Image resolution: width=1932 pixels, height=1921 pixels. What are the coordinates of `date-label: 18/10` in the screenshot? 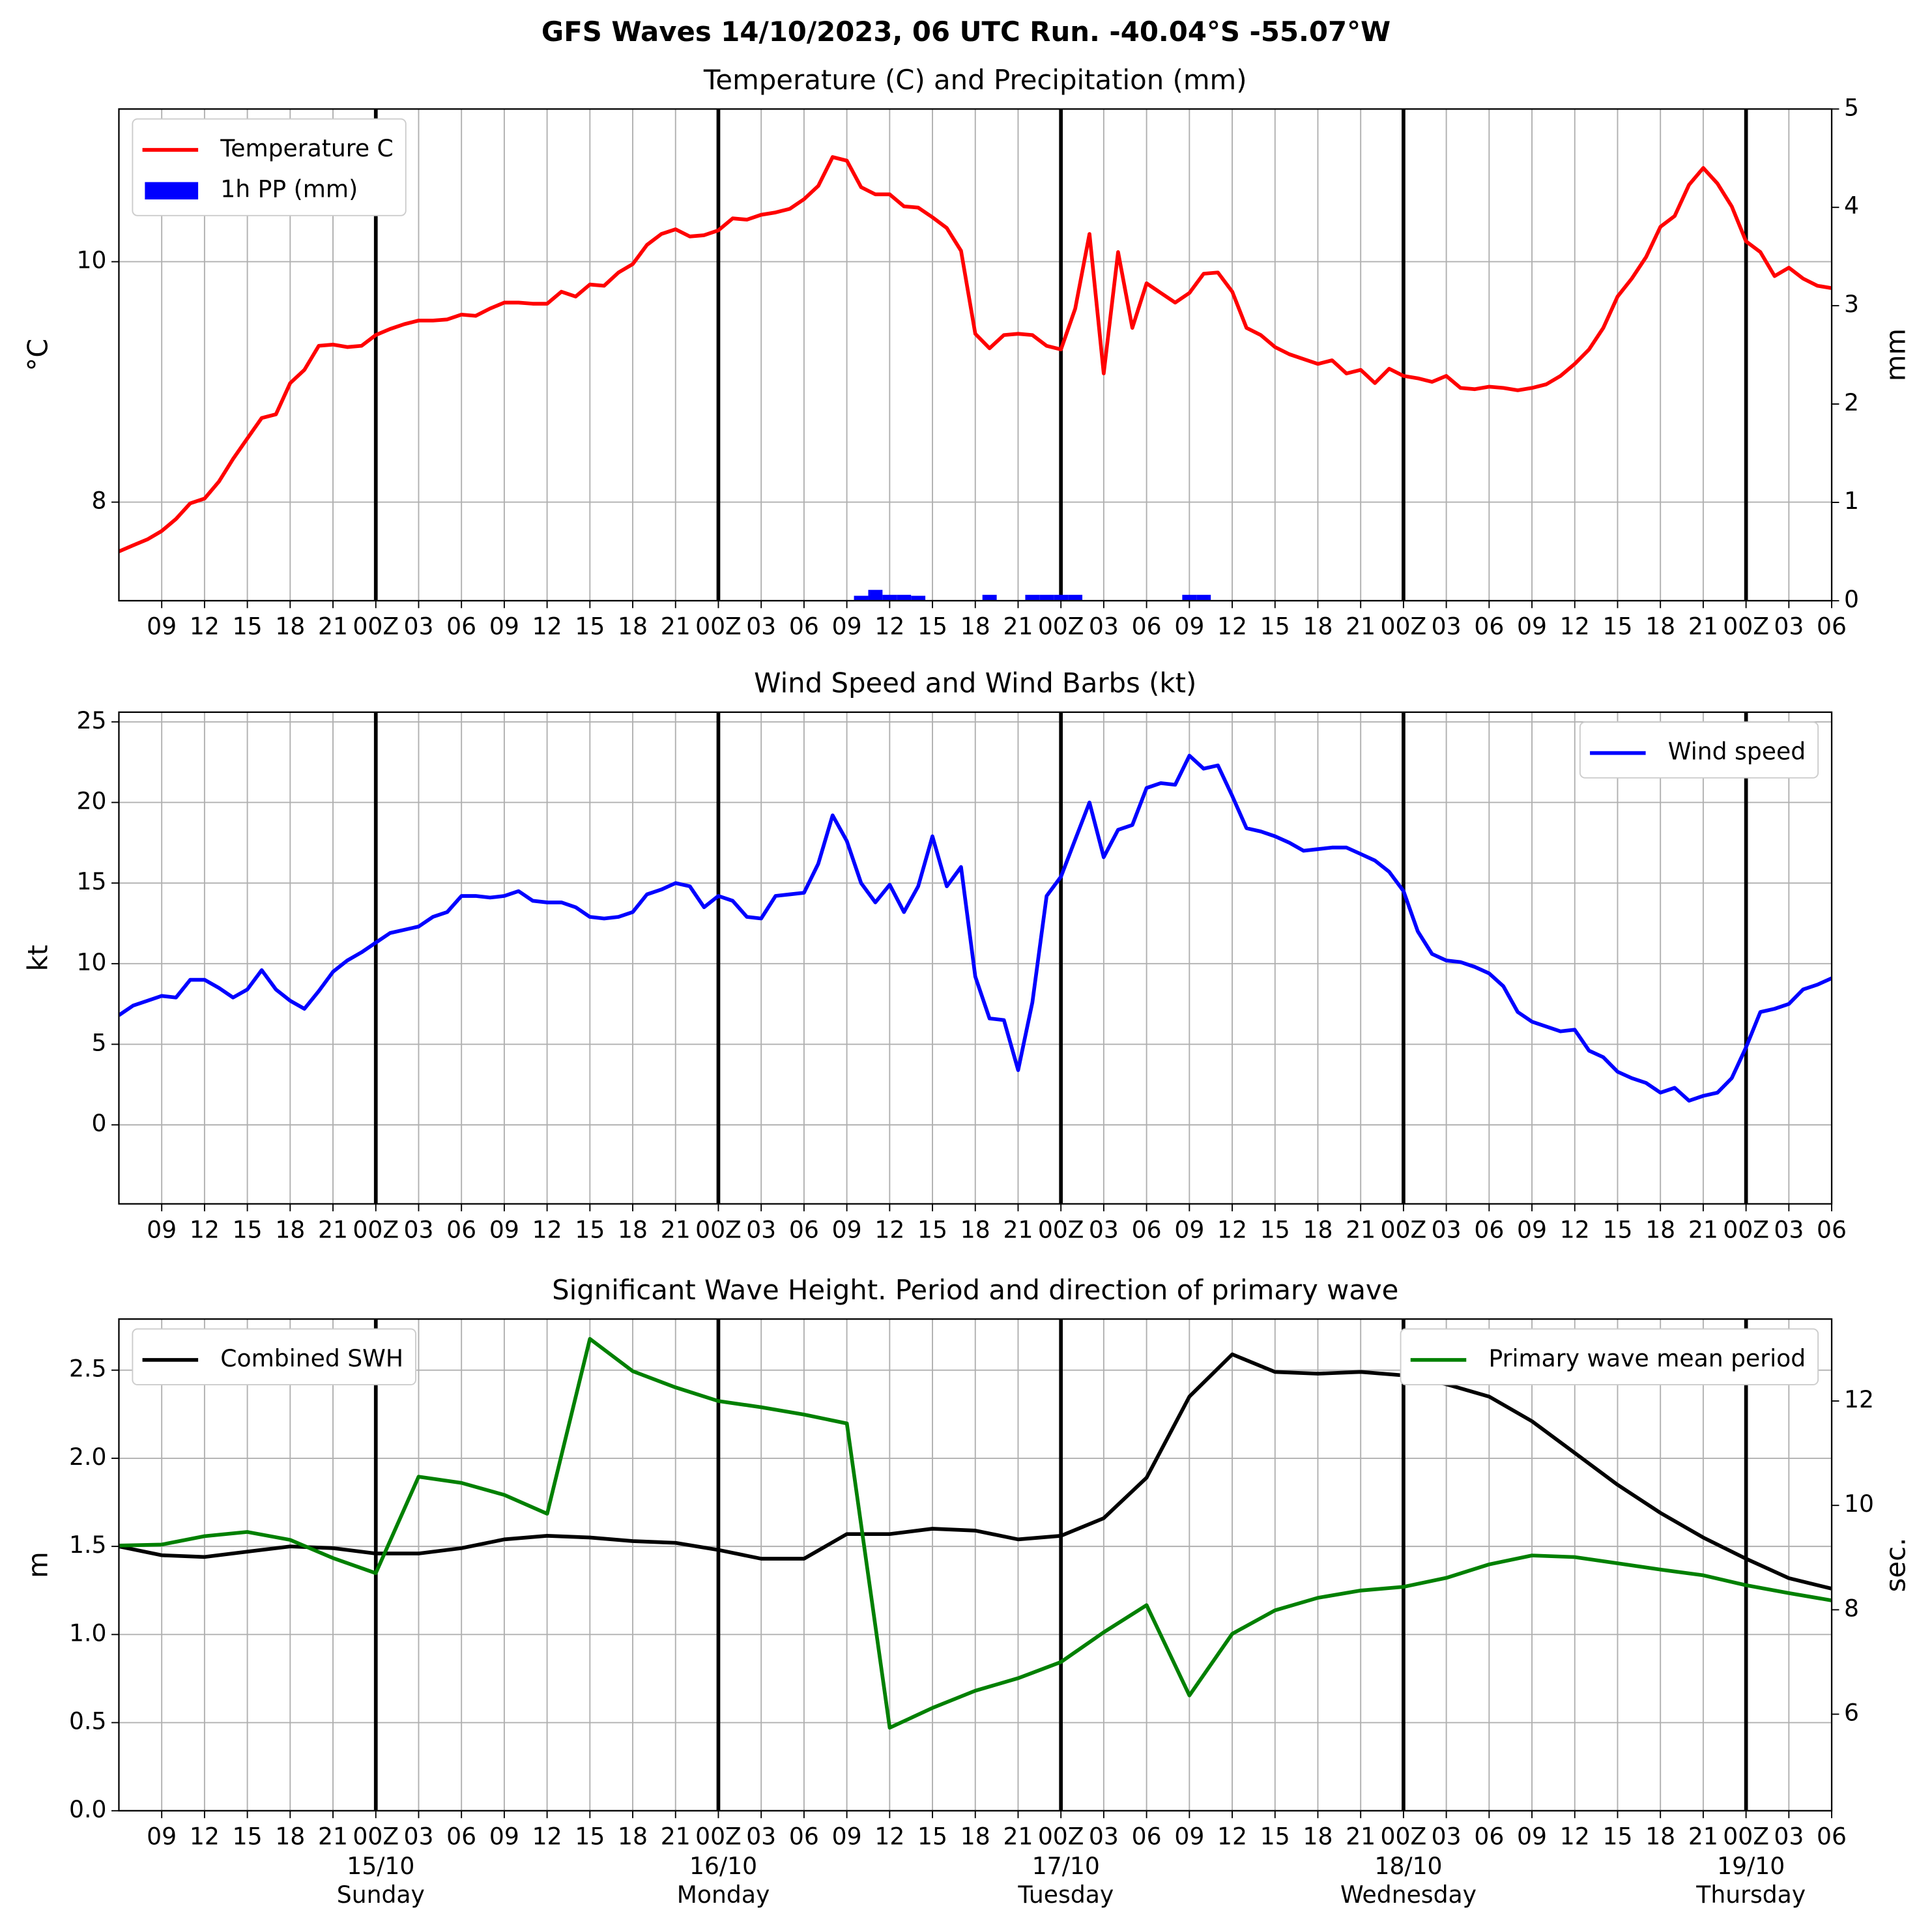 It's located at (1408, 1866).